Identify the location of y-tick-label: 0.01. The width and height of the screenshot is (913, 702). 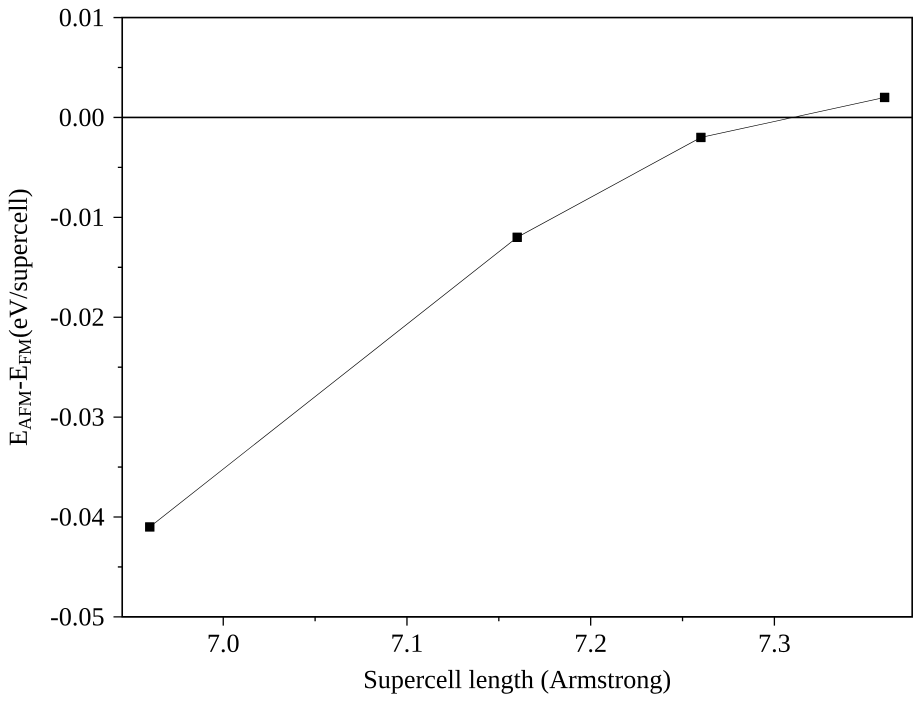
(81, 17).